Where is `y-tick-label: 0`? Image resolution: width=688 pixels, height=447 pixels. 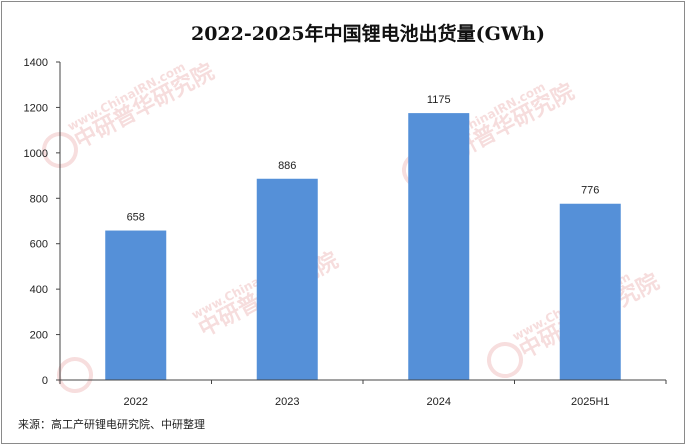
y-tick-label: 0 is located at coordinates (45, 381).